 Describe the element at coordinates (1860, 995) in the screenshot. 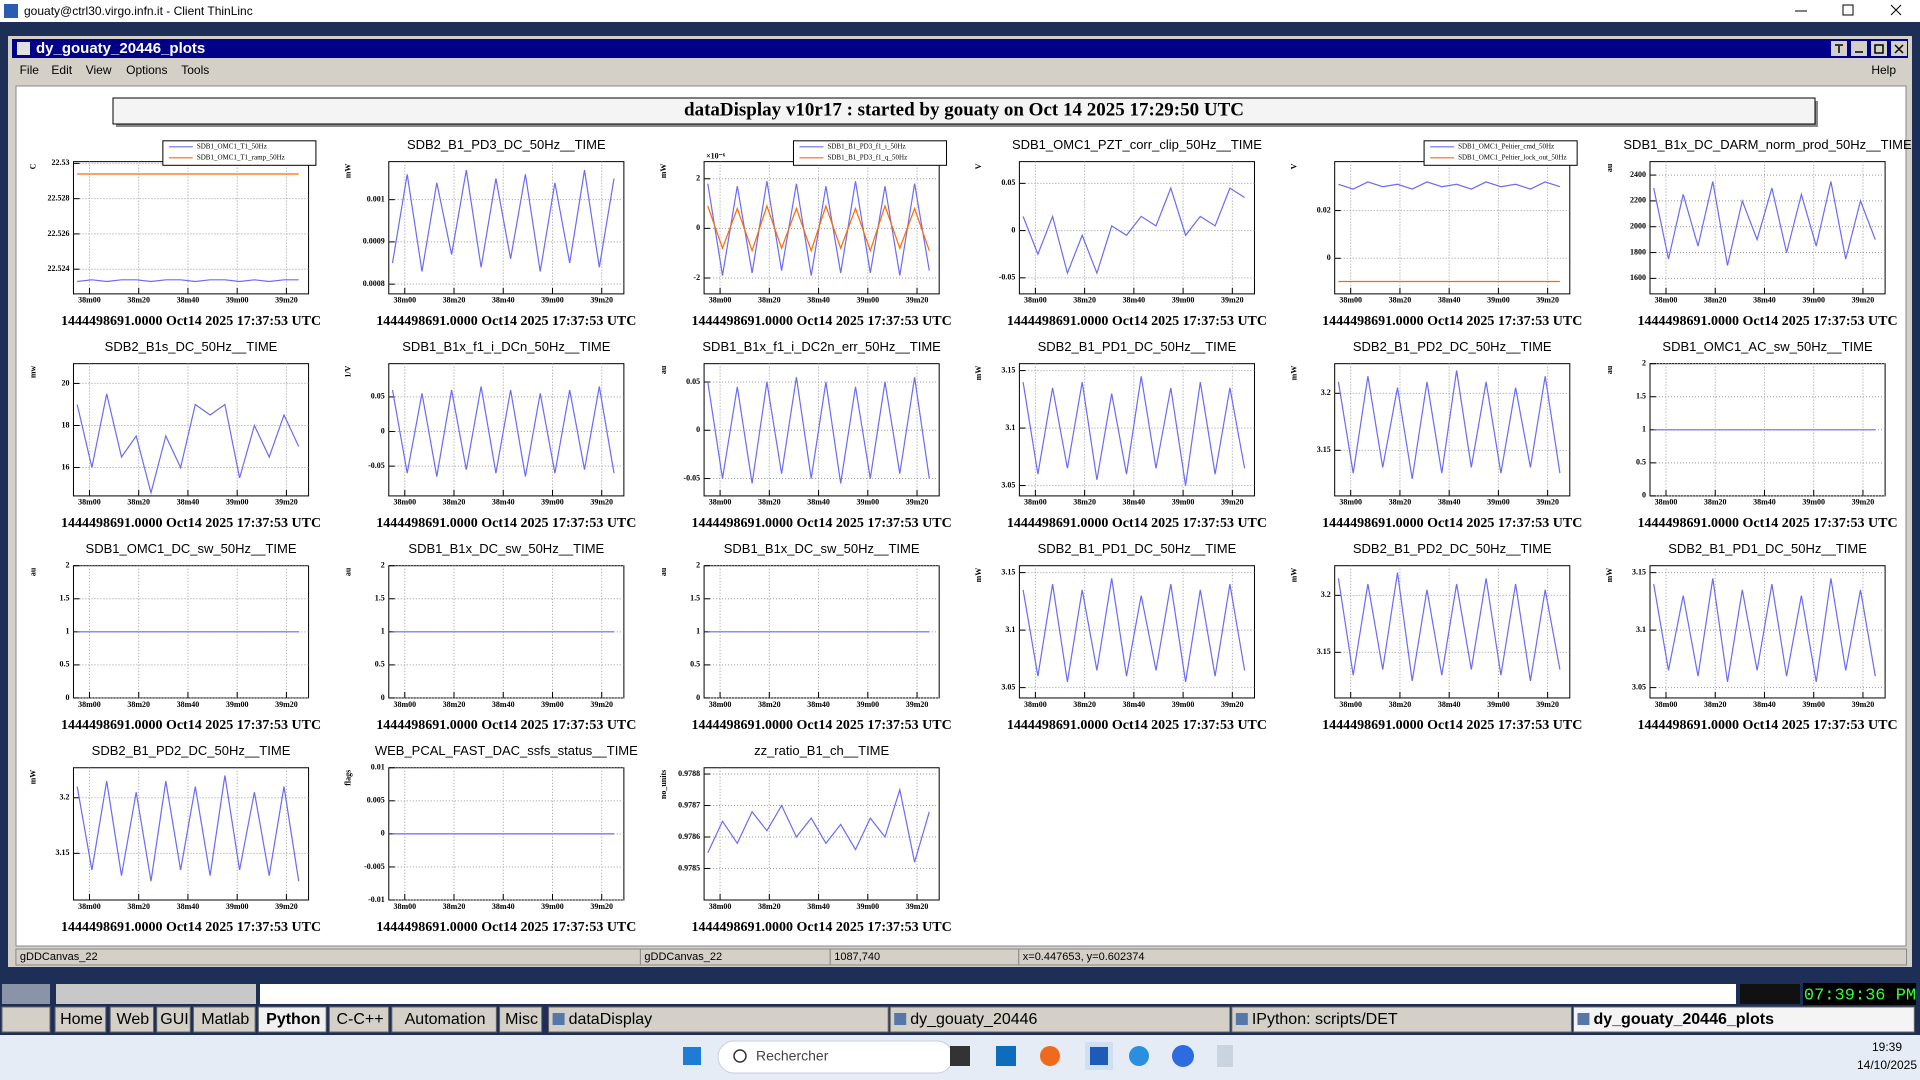

I see `panel-clock: 07:39:36 PM` at that location.